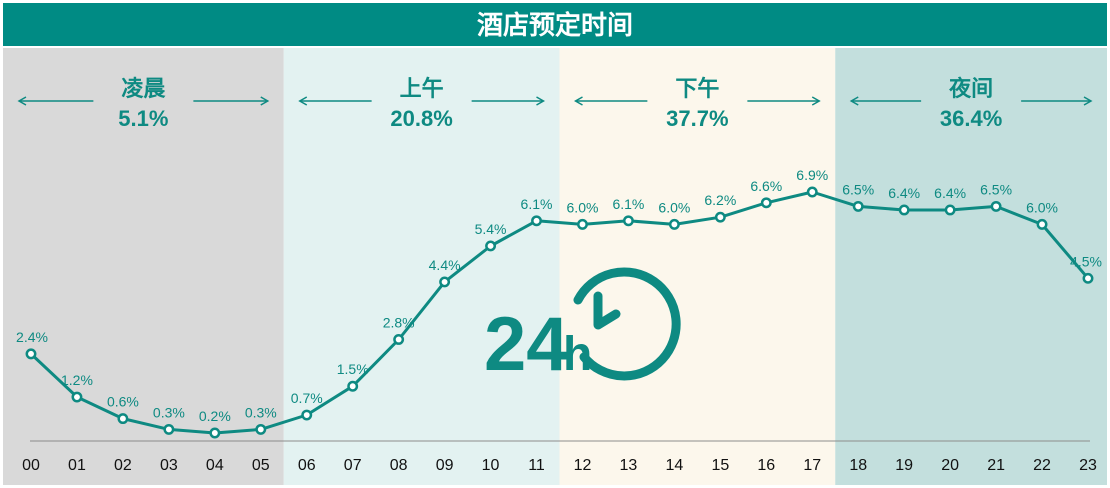 The width and height of the screenshot is (1110, 488). I want to click on clock-hands, so click(607, 310).